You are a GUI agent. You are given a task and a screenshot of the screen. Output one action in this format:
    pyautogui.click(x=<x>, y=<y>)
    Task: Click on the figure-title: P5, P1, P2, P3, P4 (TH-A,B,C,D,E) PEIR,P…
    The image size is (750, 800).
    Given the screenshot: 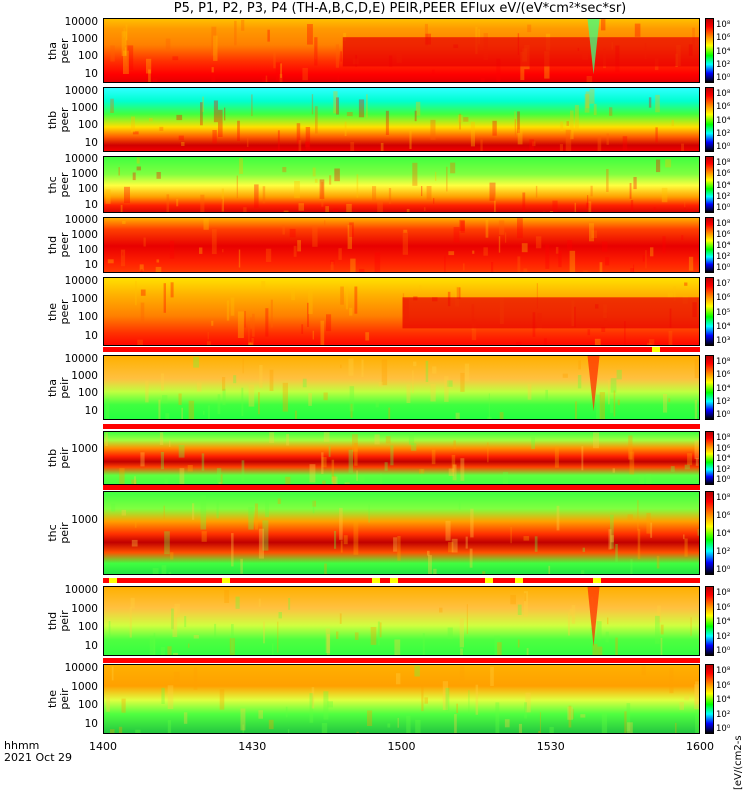 What is the action you would take?
    pyautogui.click(x=400, y=8)
    